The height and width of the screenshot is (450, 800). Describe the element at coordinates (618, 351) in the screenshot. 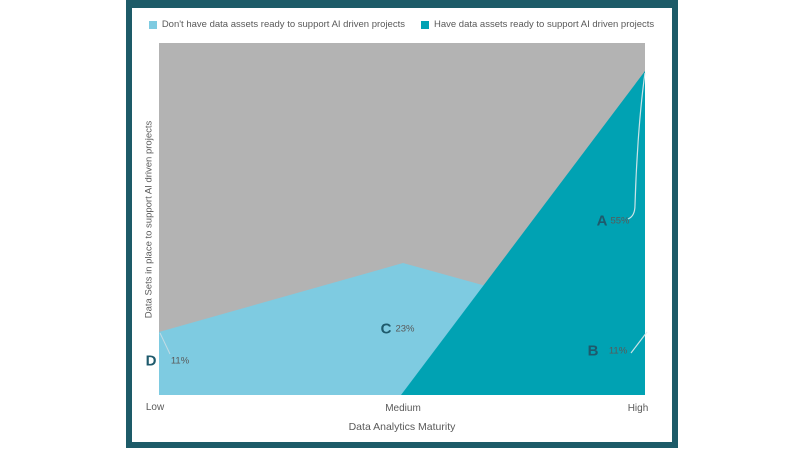

I see `annotation-value-b: 11%` at that location.